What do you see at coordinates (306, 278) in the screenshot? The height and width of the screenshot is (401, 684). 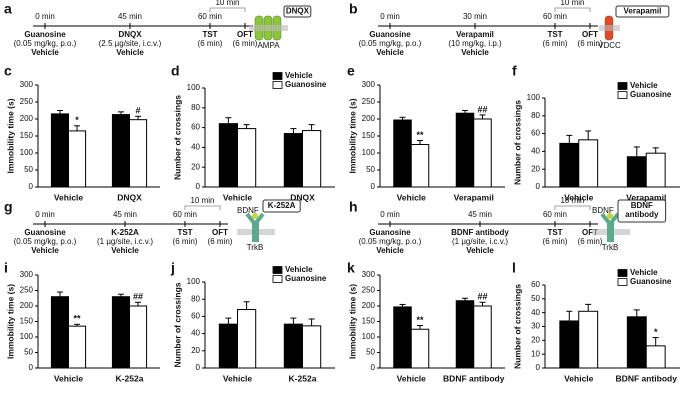 I see `legend-label: Guanosine` at bounding box center [306, 278].